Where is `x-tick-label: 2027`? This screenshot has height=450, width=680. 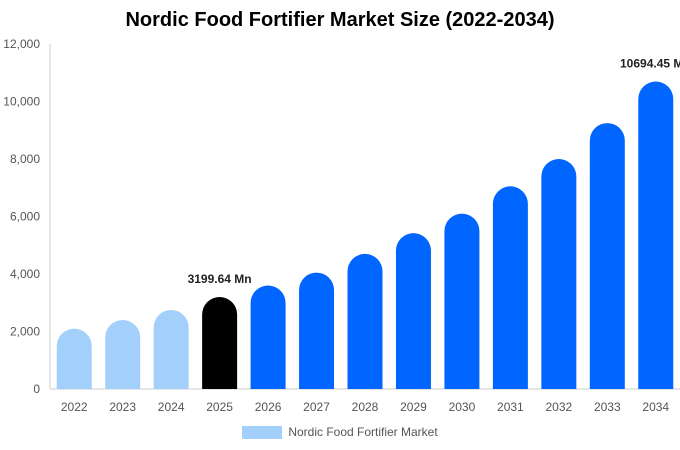
x-tick-label: 2027 is located at coordinates (316, 407).